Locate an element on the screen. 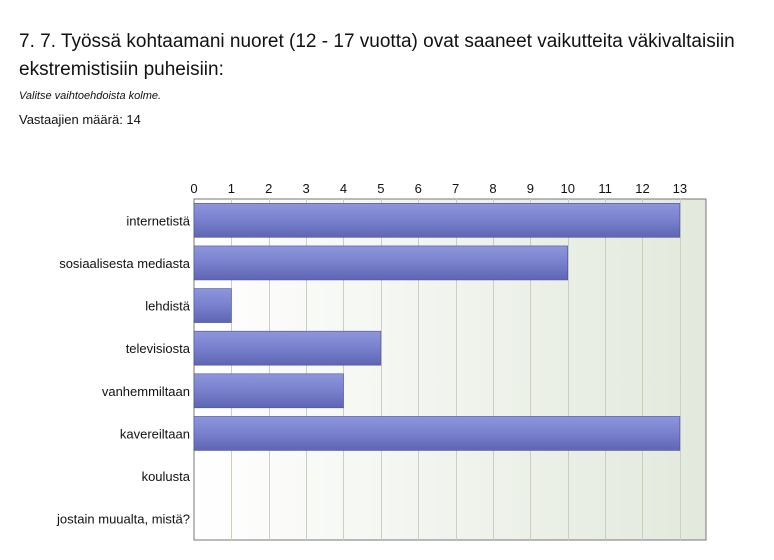 This screenshot has width=774, height=560. x-tick-label-5: 5 is located at coordinates (380, 188).